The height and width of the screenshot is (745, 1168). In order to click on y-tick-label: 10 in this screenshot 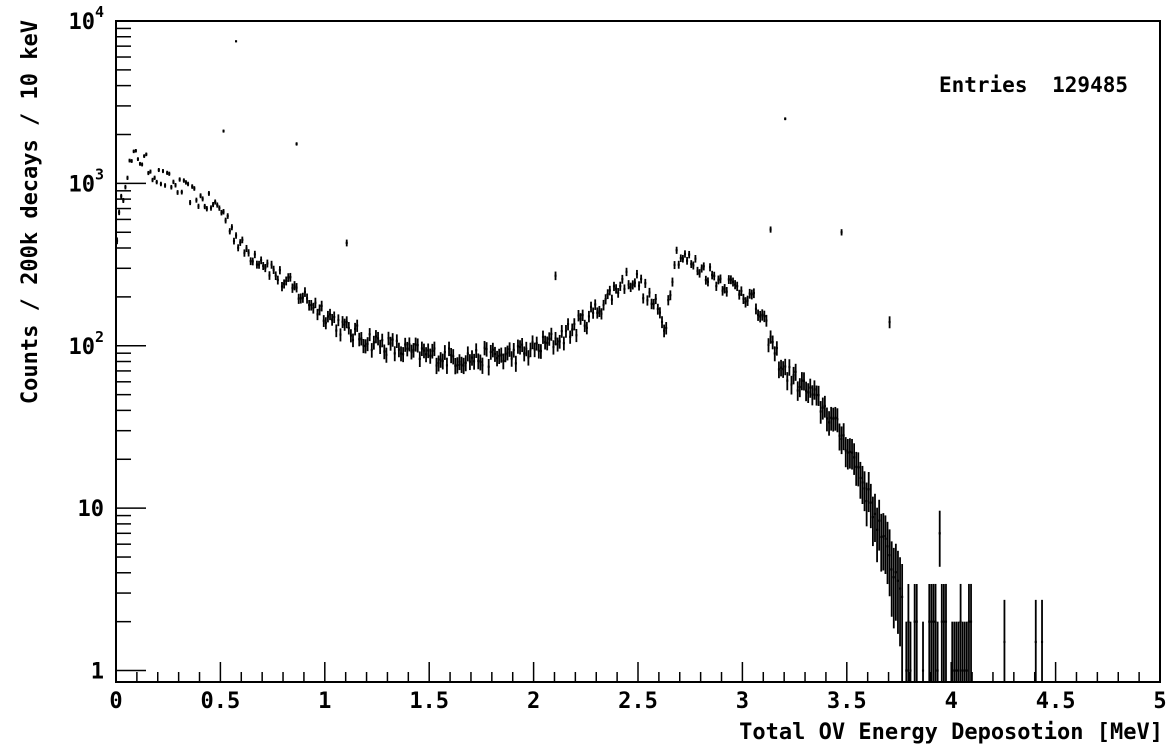, I will do `click(91, 509)`.